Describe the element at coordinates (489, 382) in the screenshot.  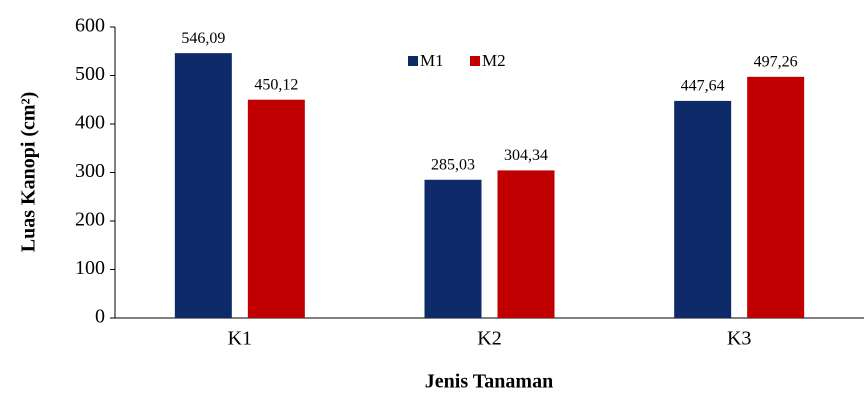
I see `x-axis-label: Jenis Tanaman` at that location.